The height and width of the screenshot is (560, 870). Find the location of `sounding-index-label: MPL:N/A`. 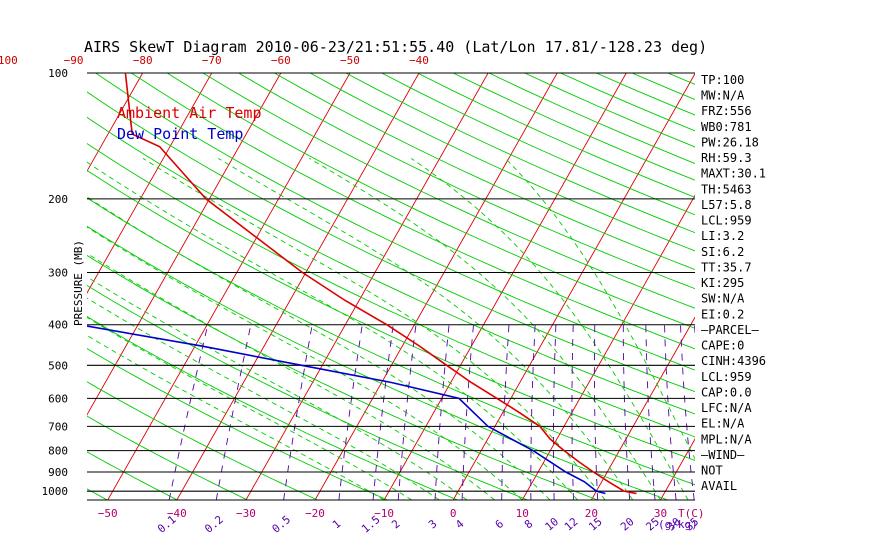

sounding-index-label: MPL:N/A is located at coordinates (726, 439).